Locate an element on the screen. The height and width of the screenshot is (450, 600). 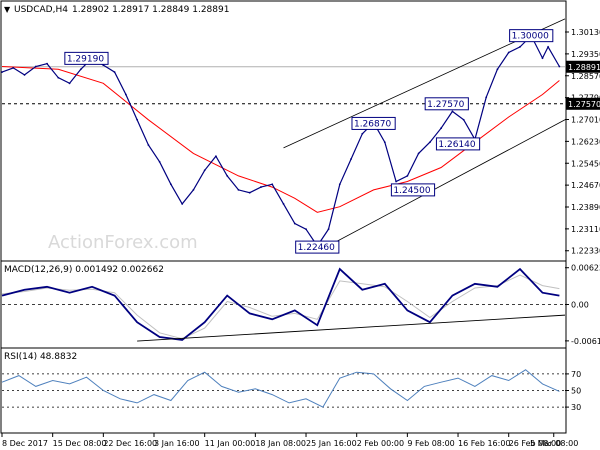
price-annotation-label: 1.26140 is located at coordinates (456, 145).